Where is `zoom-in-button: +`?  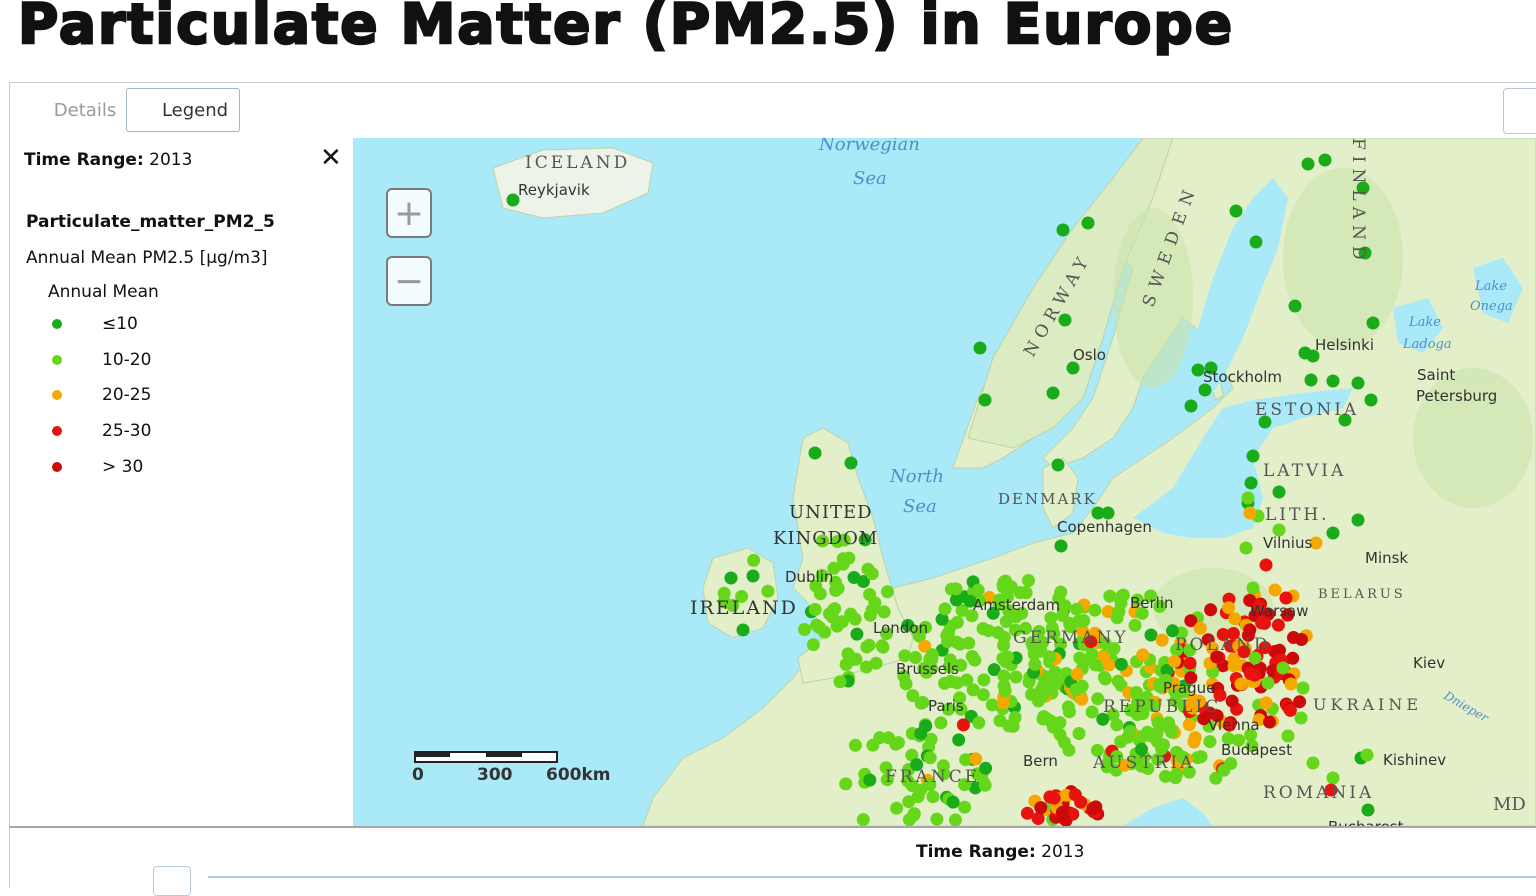
zoom-in-button: + is located at coordinates (409, 213).